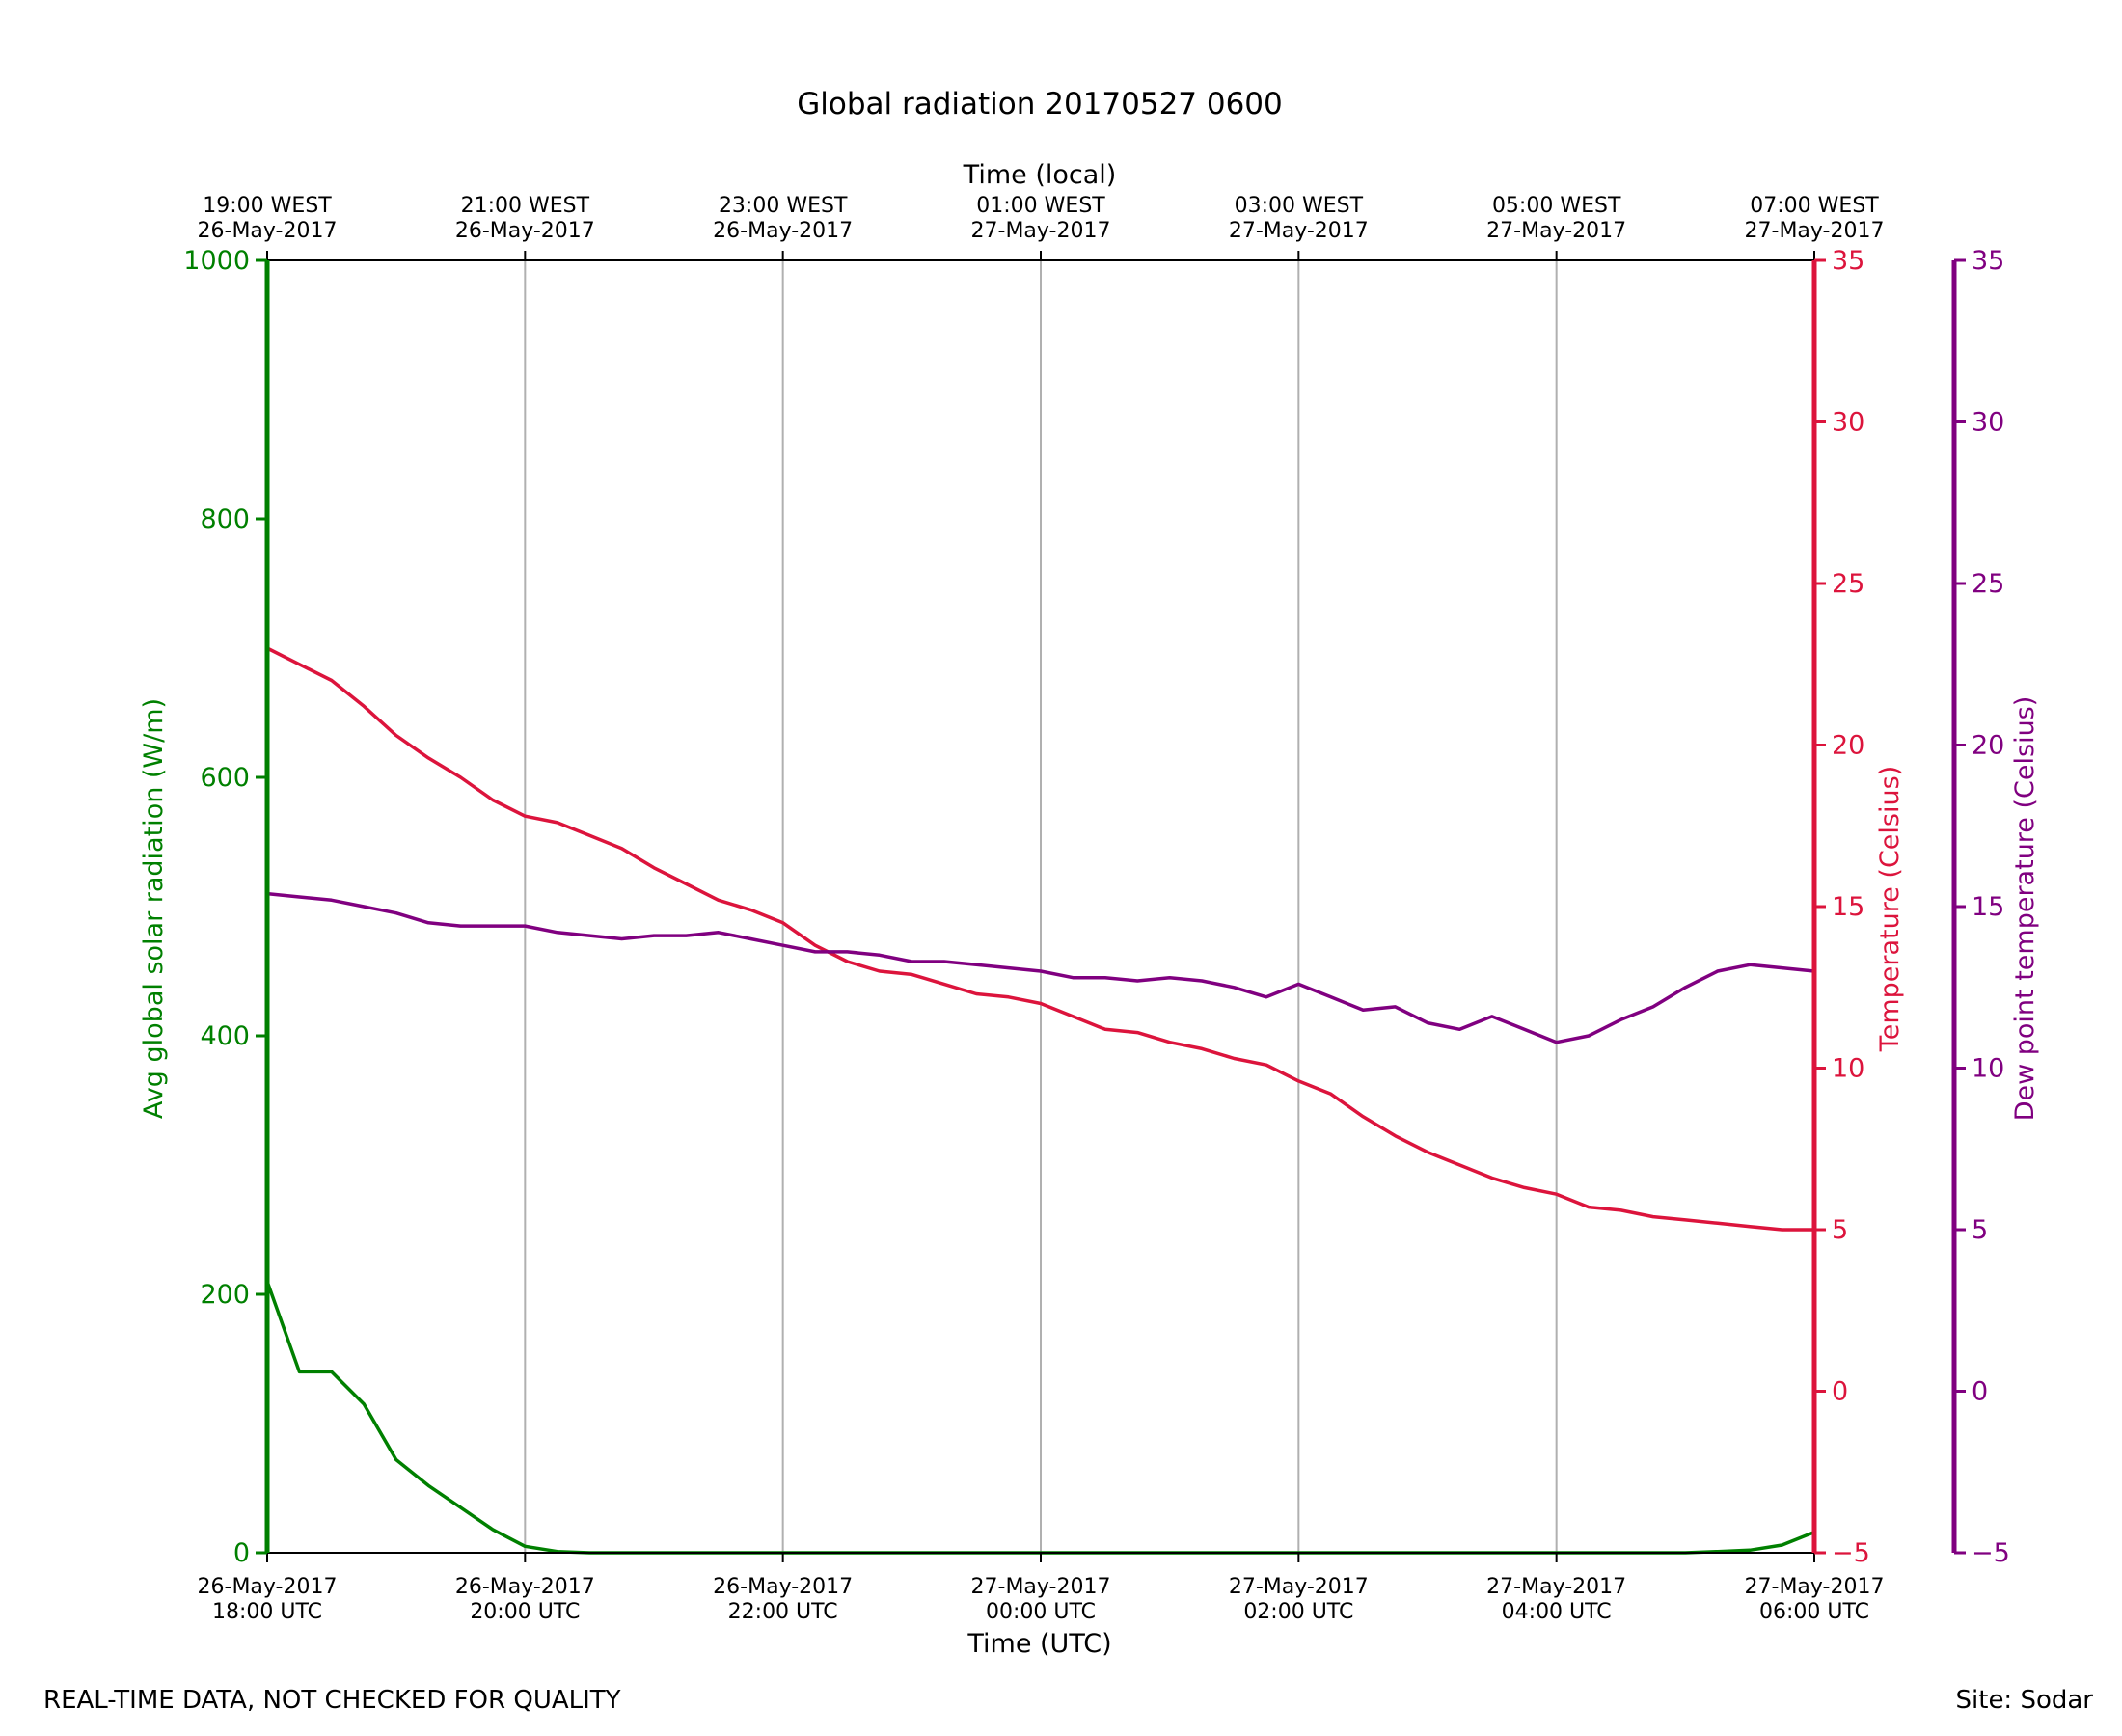  What do you see at coordinates (1038, 1644) in the screenshot?
I see `bottom-axis-label: Time (UTC)` at bounding box center [1038, 1644].